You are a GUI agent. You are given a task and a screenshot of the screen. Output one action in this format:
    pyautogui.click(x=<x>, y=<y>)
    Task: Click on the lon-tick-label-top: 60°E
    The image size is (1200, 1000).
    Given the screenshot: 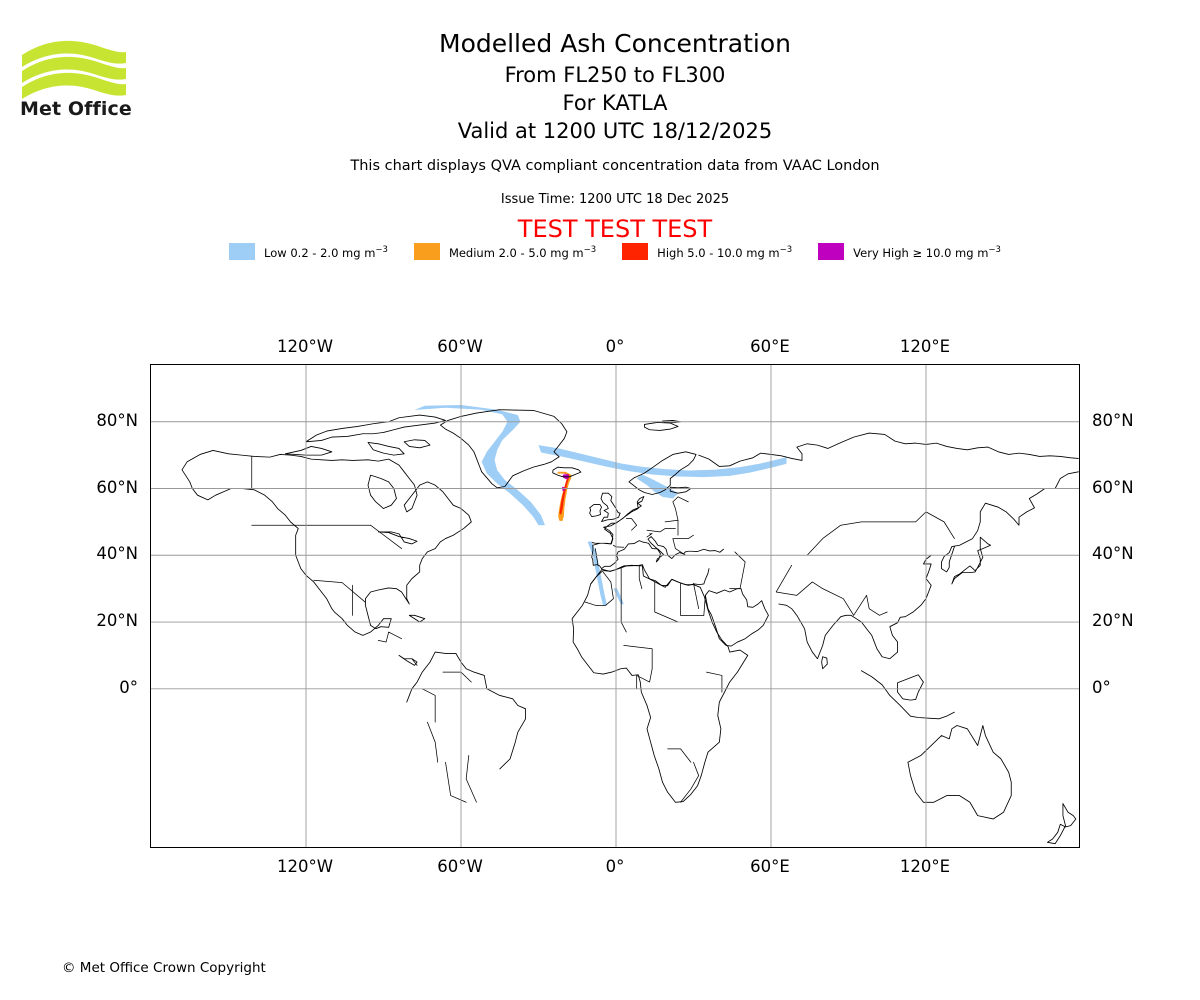 What is the action you would take?
    pyautogui.click(x=770, y=346)
    